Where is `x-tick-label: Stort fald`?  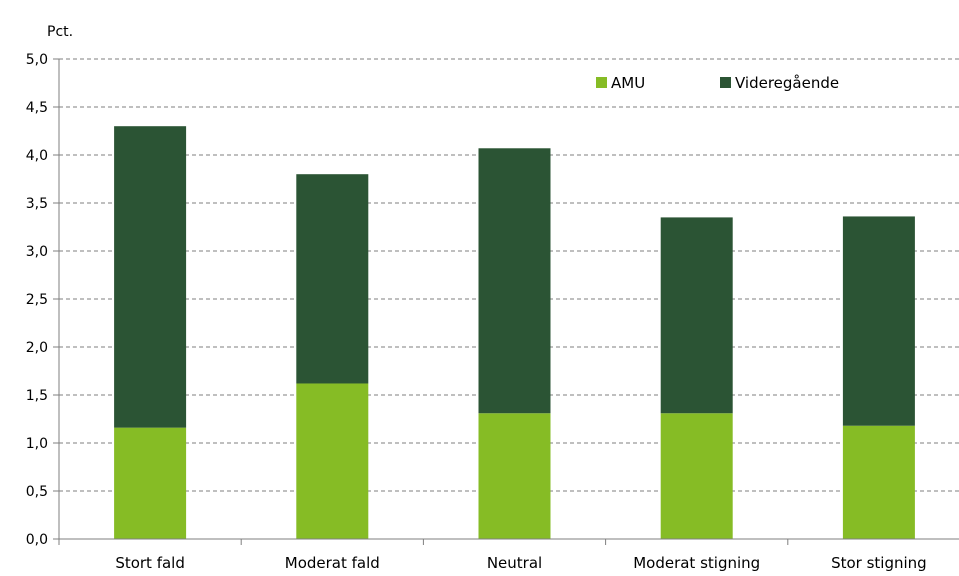 x-tick-label: Stort fald is located at coordinates (150, 563).